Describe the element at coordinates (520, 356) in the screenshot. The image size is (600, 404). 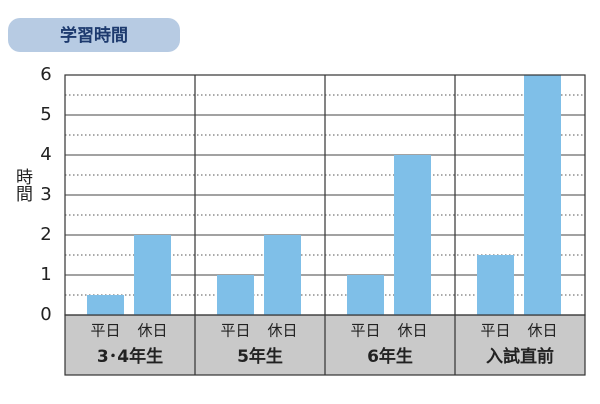
I see `x-tick-label: 入試直前` at that location.